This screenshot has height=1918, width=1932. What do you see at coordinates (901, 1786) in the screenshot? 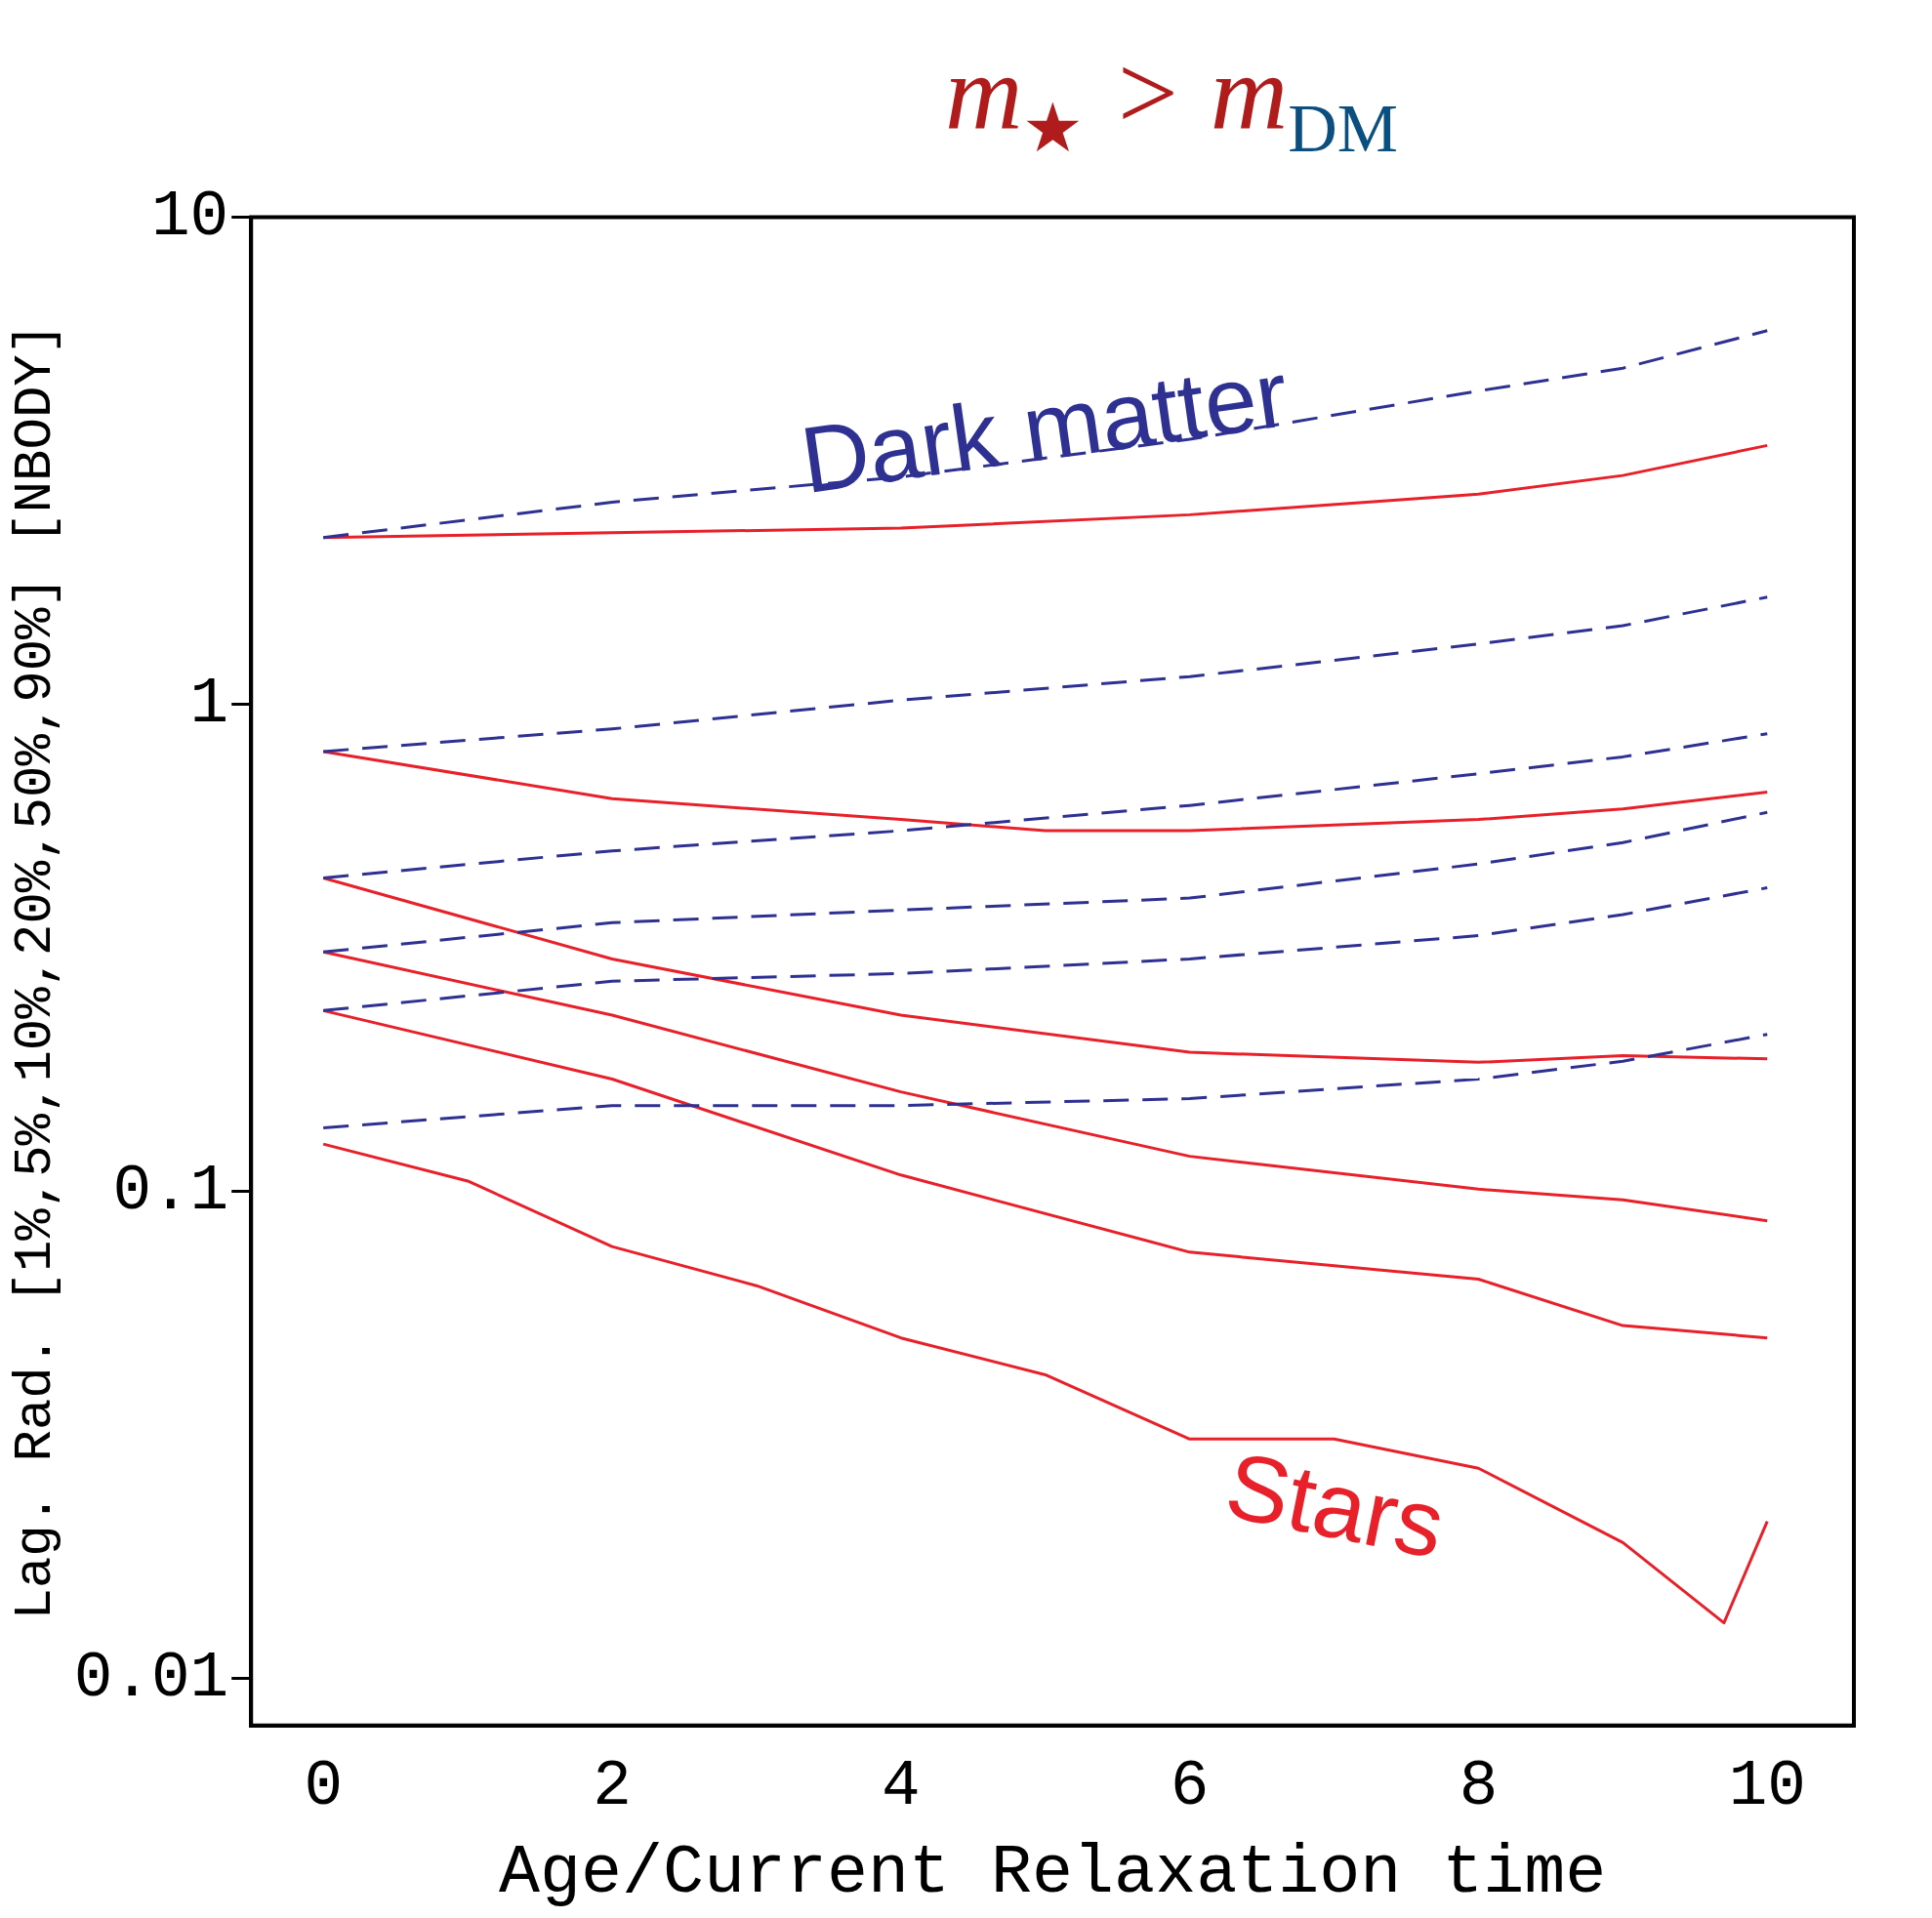
I see `x-tick-label: 4` at bounding box center [901, 1786].